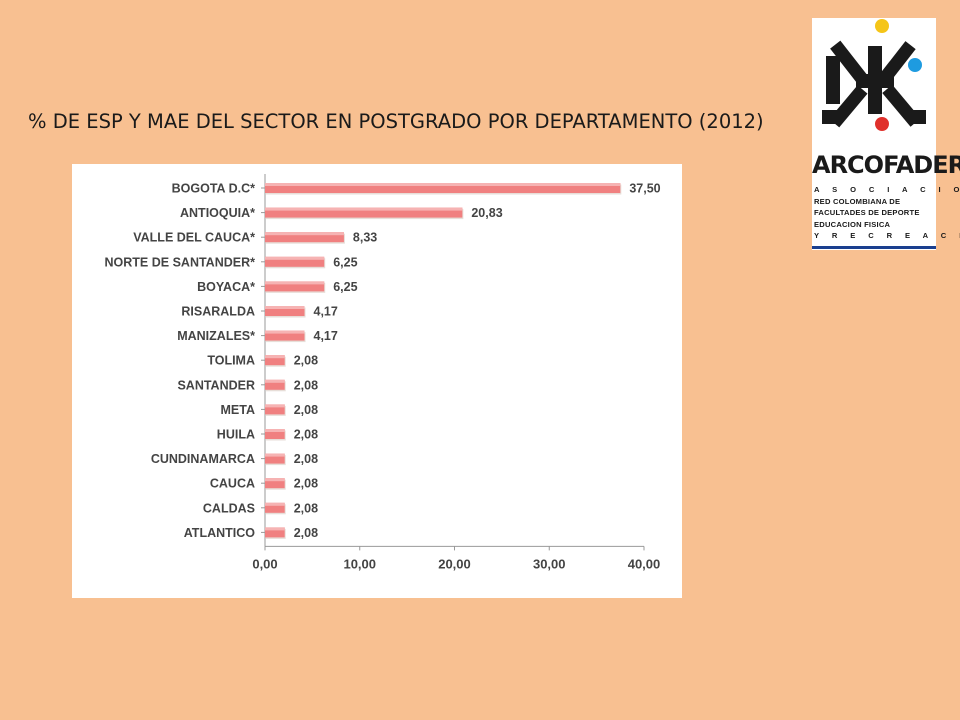 The image size is (960, 720). I want to click on logo-emblem-icon, so click(874, 75).